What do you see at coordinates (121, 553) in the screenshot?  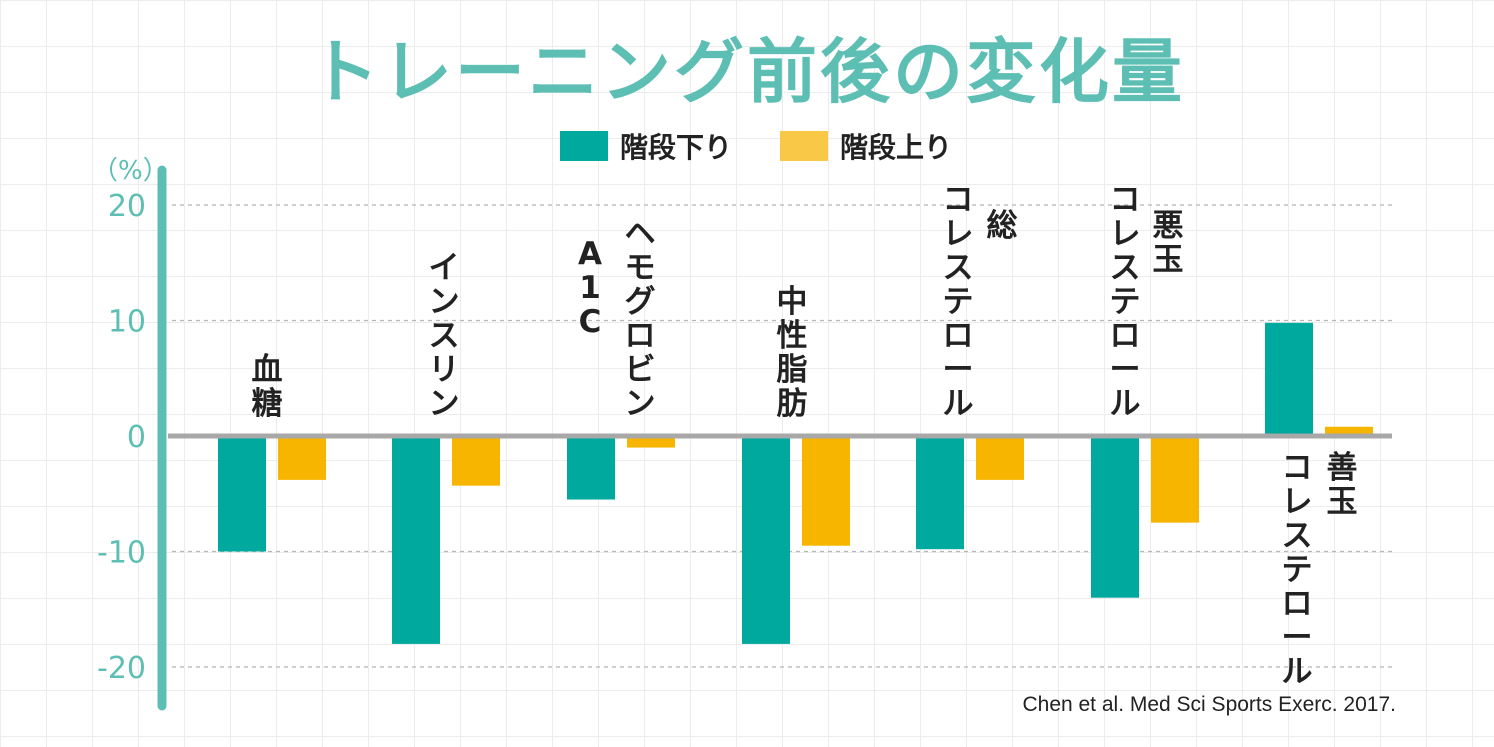 I see `y-tick-label-3: -10` at bounding box center [121, 553].